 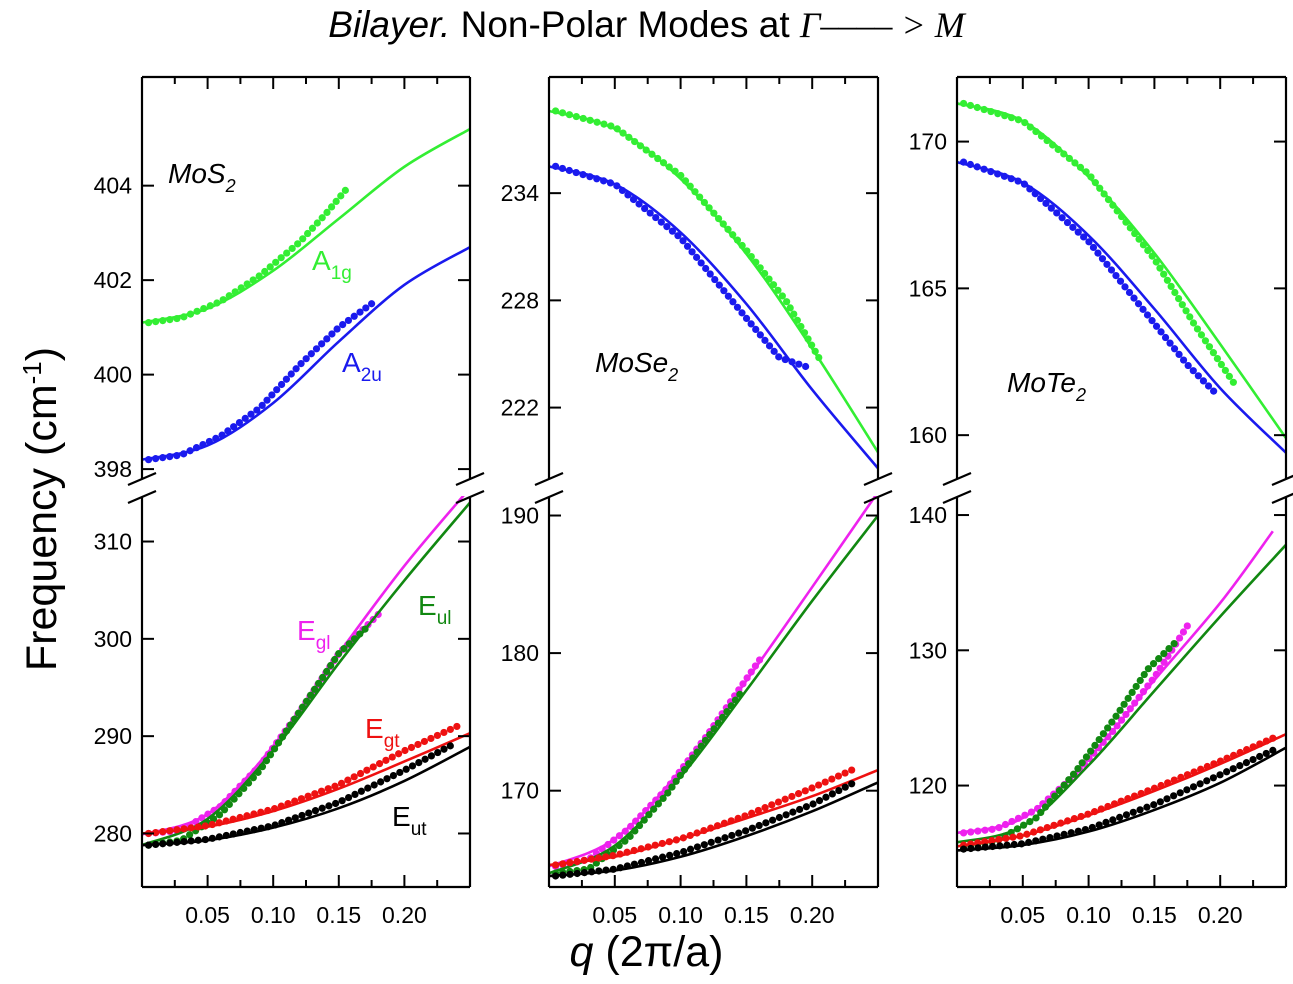 What do you see at coordinates (1121, 691) in the screenshot?
I see `lower-series-group` at bounding box center [1121, 691].